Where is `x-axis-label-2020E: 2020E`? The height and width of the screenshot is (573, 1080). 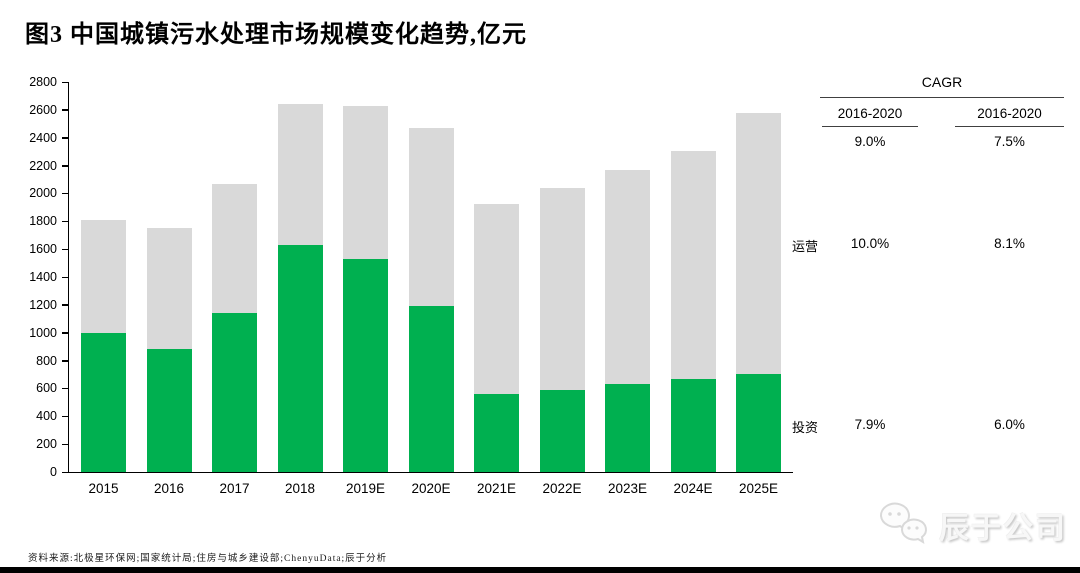
x-axis-label-2020E: 2020E is located at coordinates (431, 488).